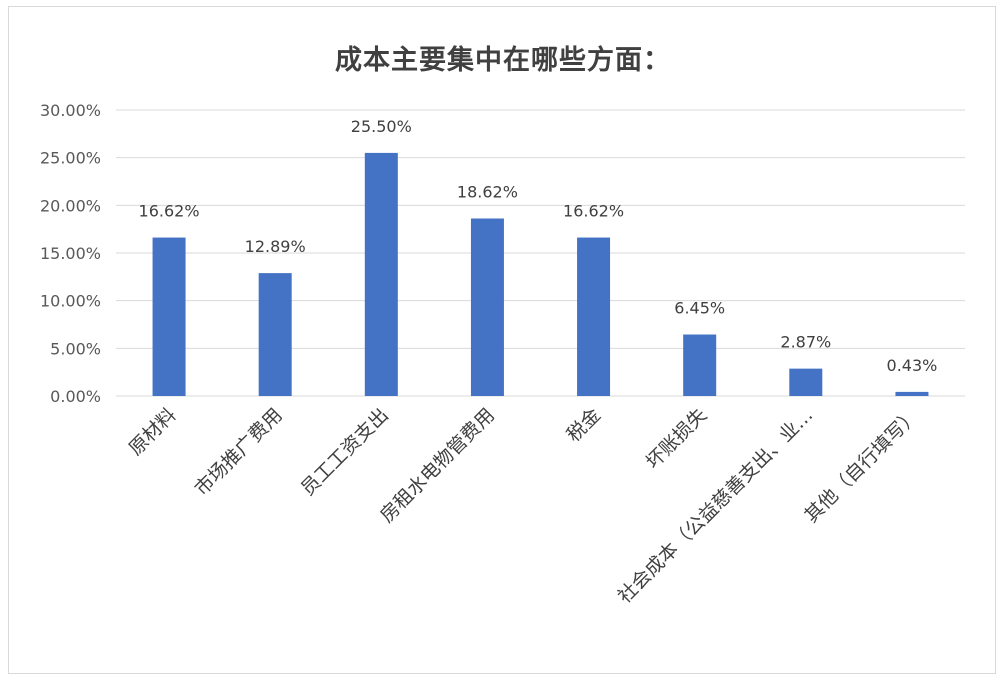 Image resolution: width=1006 pixels, height=684 pixels. Describe the element at coordinates (805, 342) in the screenshot. I see `data-label: 2.87%` at that location.